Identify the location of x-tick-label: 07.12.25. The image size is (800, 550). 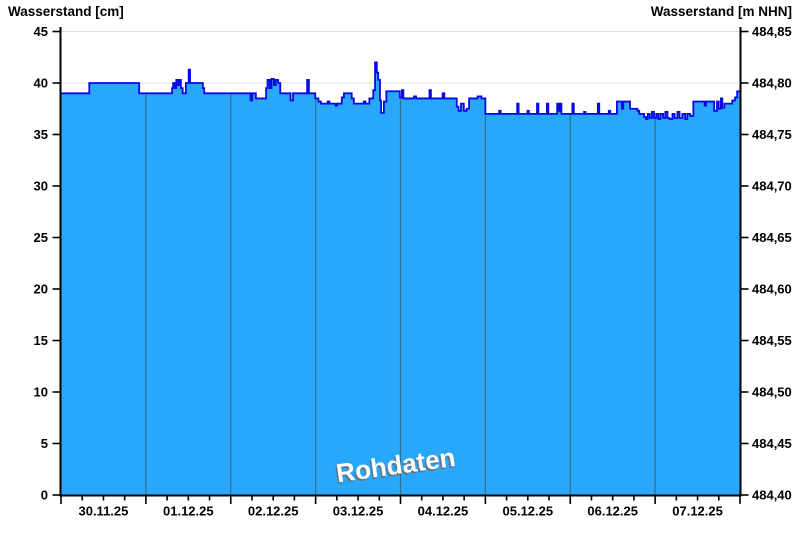
(697, 511).